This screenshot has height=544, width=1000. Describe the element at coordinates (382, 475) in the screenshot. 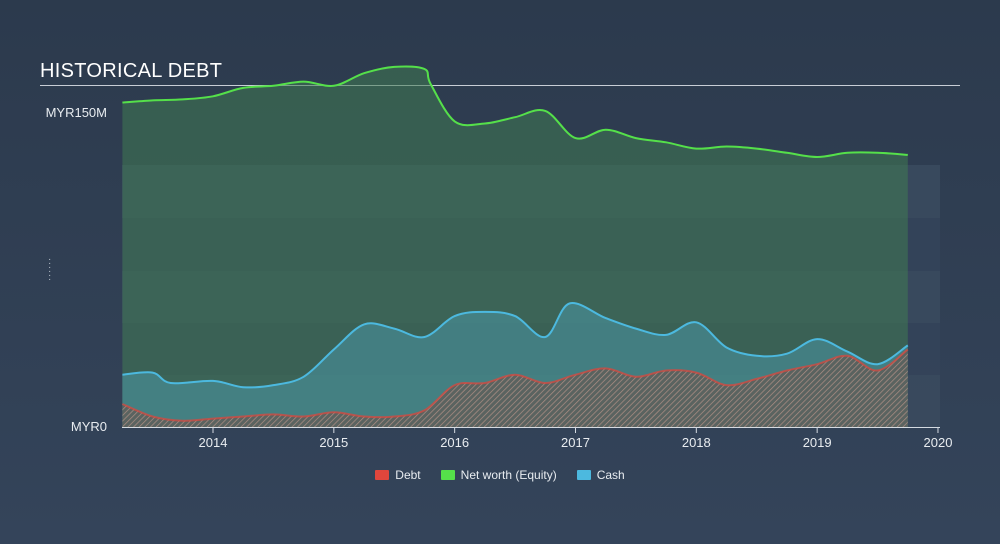

I see `debt-swatch-icon` at that location.